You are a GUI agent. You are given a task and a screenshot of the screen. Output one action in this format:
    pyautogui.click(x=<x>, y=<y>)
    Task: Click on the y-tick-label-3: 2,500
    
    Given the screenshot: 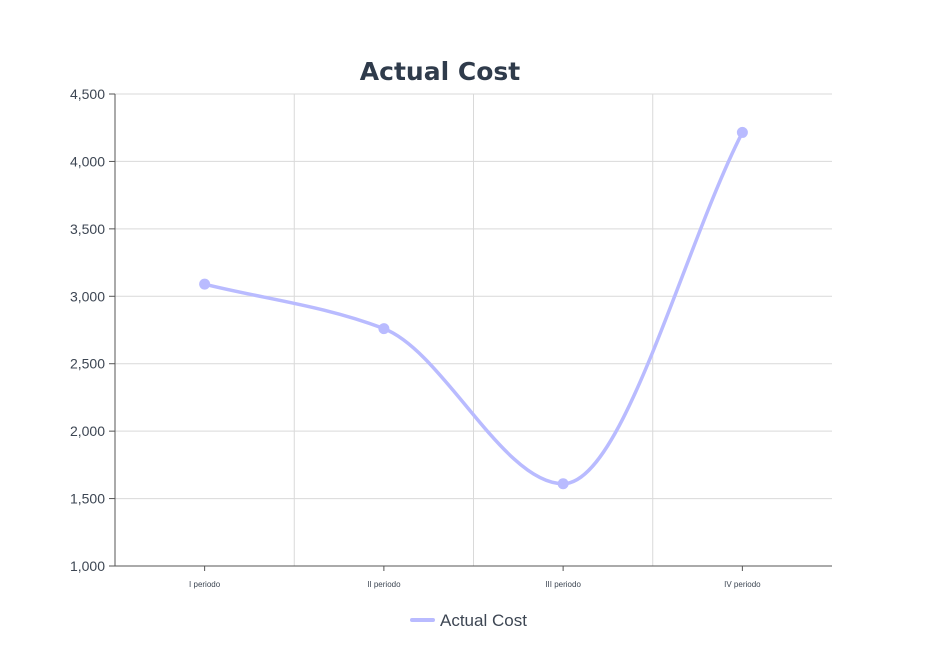 What is the action you would take?
    pyautogui.click(x=87, y=364)
    